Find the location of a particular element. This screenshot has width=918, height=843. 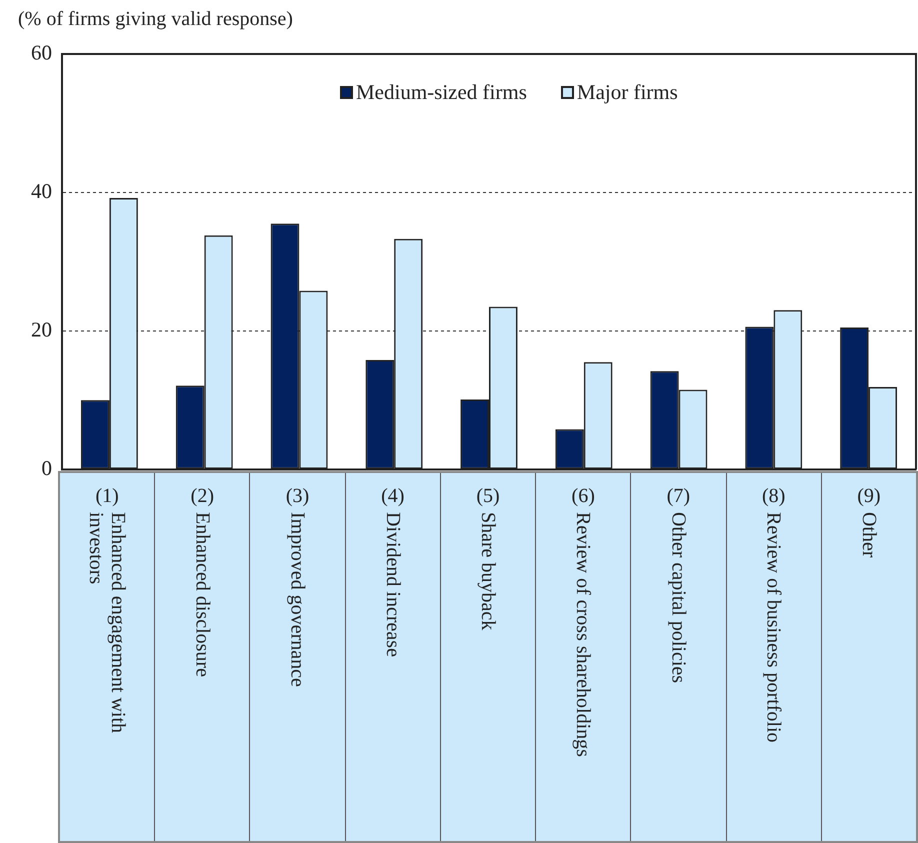

x-tick-label: (6) Review of cross shareholdings is located at coordinates (583, 621).